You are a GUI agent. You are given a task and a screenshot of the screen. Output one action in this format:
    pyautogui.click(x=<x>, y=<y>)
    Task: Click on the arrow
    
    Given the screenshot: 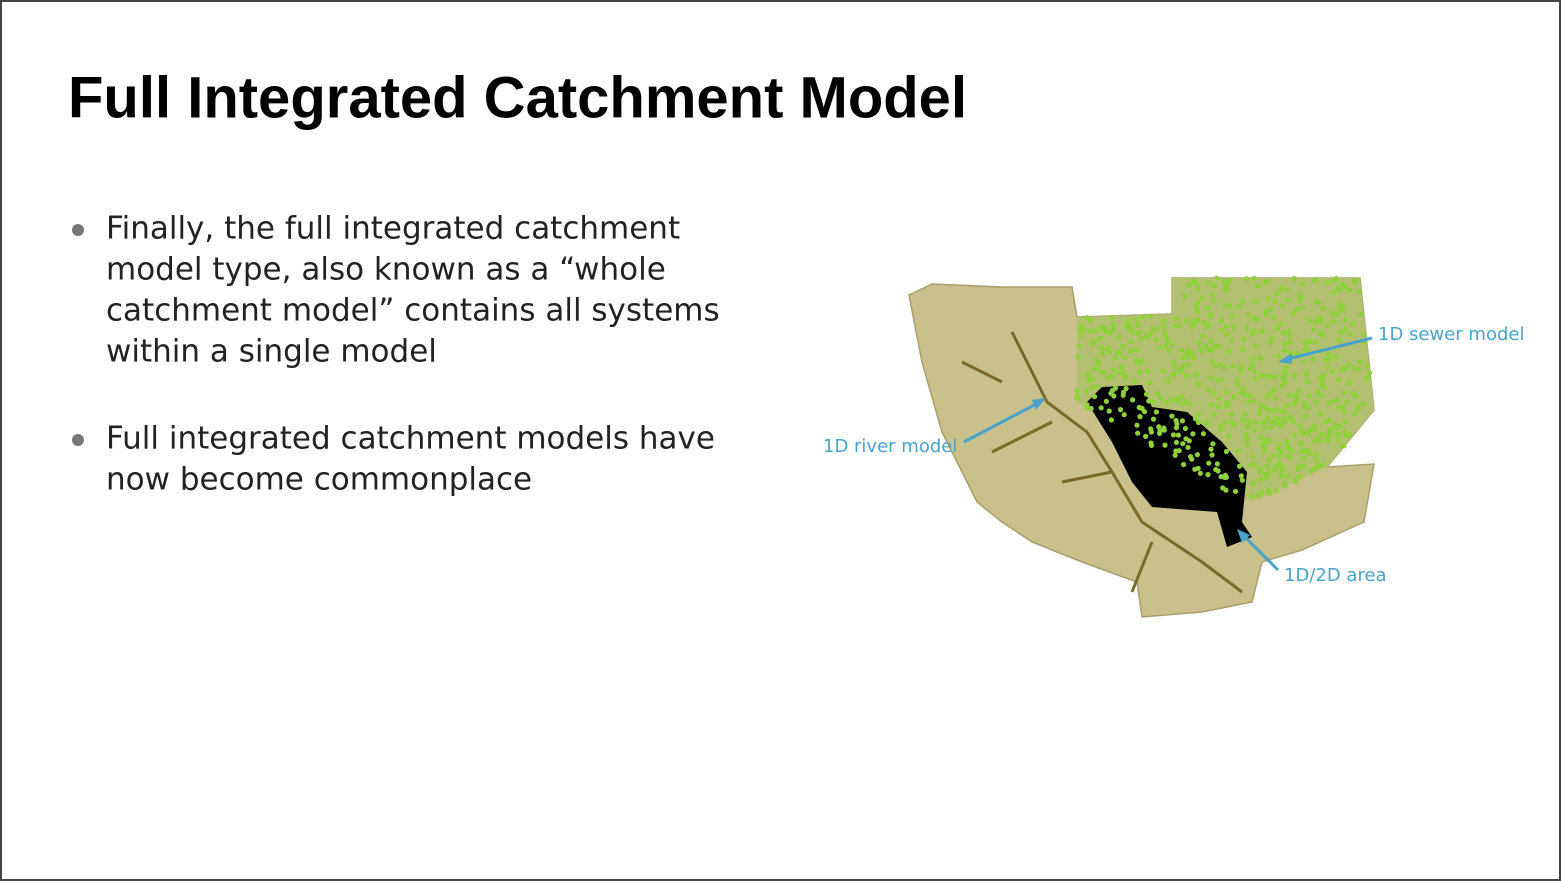 What is the action you would take?
    pyautogui.click(x=1260, y=552)
    